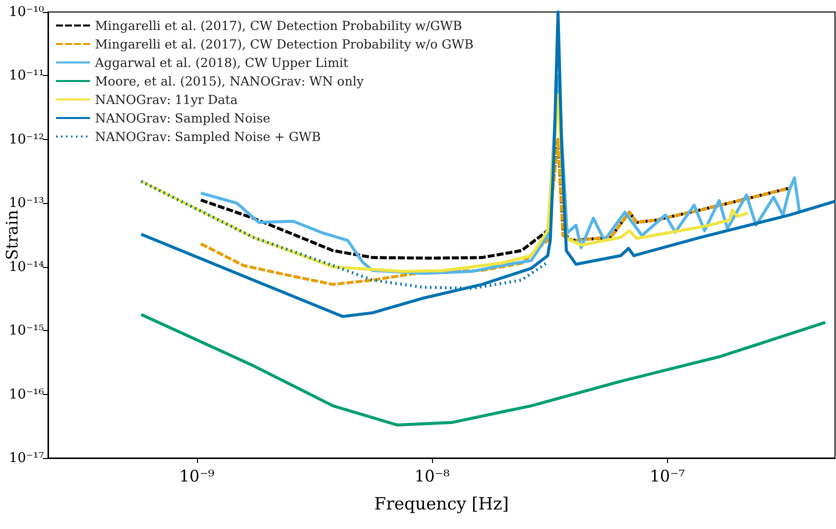  Describe the element at coordinates (26, 394) in the screenshot. I see `y-tick-label: 10⁻¹⁶` at that location.